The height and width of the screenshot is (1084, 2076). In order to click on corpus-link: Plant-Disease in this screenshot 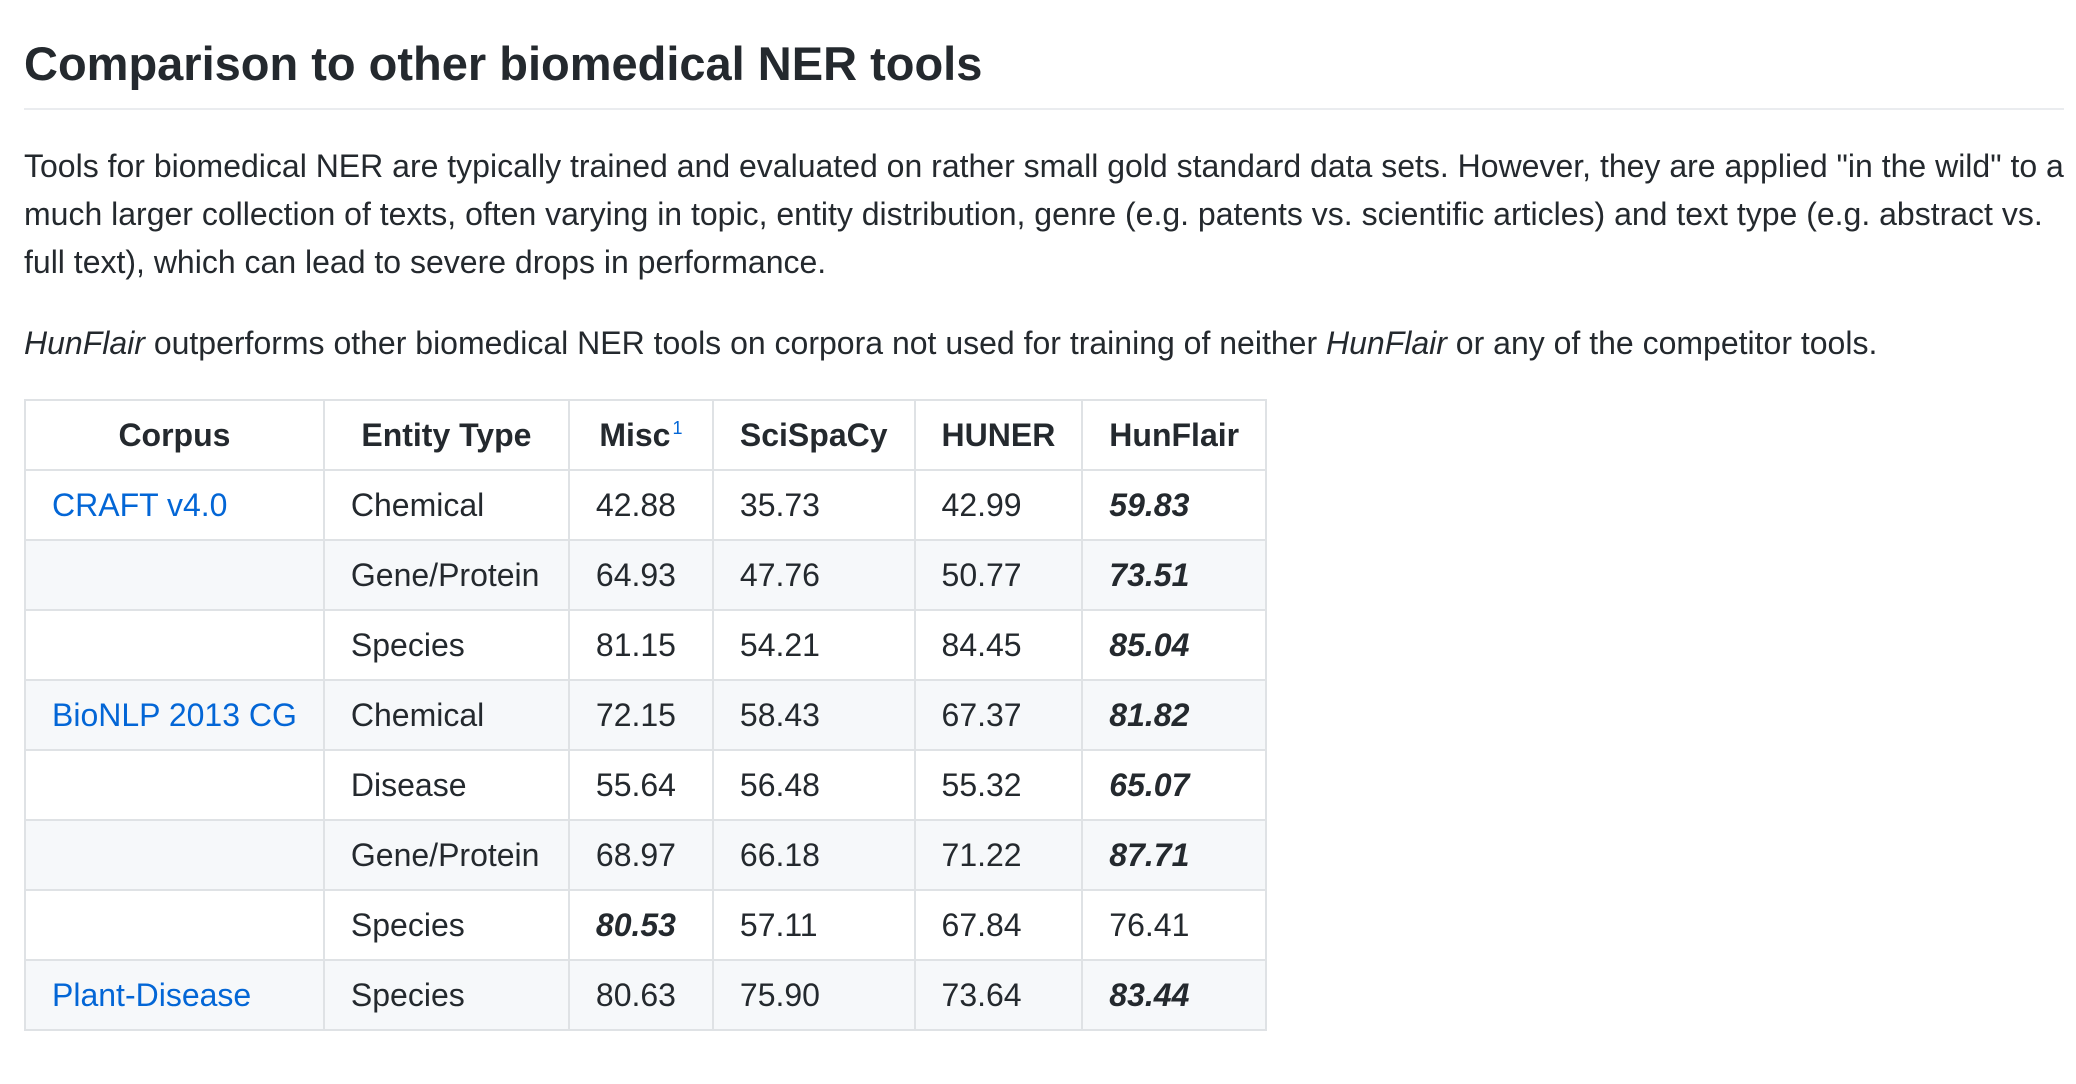, I will do `click(152, 994)`.